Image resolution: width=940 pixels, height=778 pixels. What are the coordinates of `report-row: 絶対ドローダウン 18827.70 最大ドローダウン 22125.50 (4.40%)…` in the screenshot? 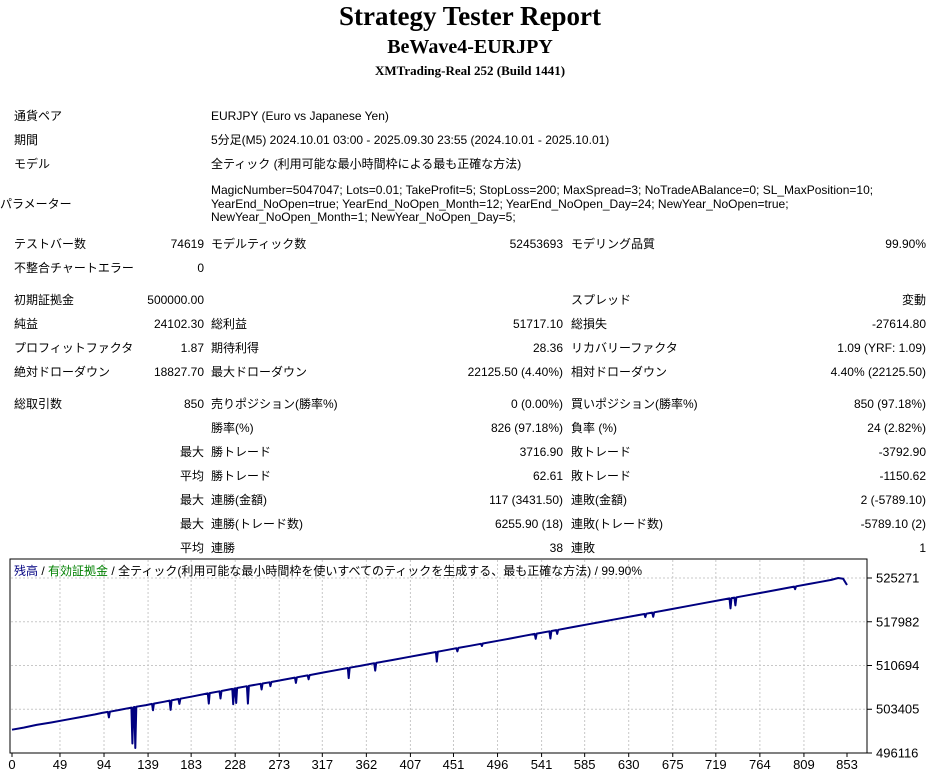 It's located at (470, 372).